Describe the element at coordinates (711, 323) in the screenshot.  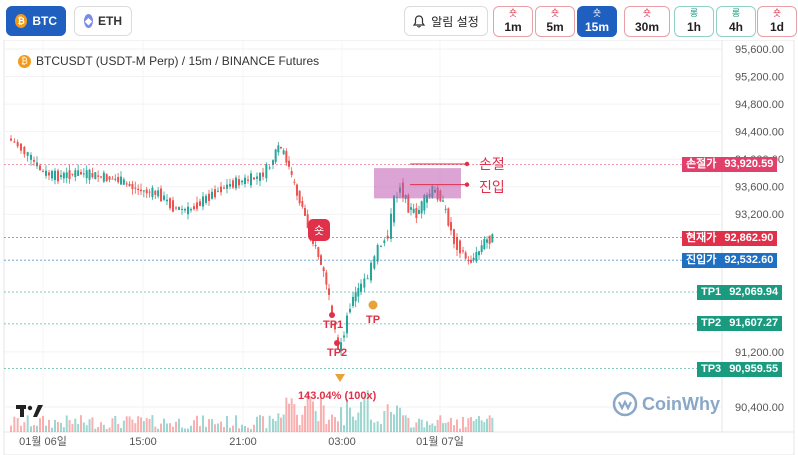
I see `price-tag-name: TP2` at that location.